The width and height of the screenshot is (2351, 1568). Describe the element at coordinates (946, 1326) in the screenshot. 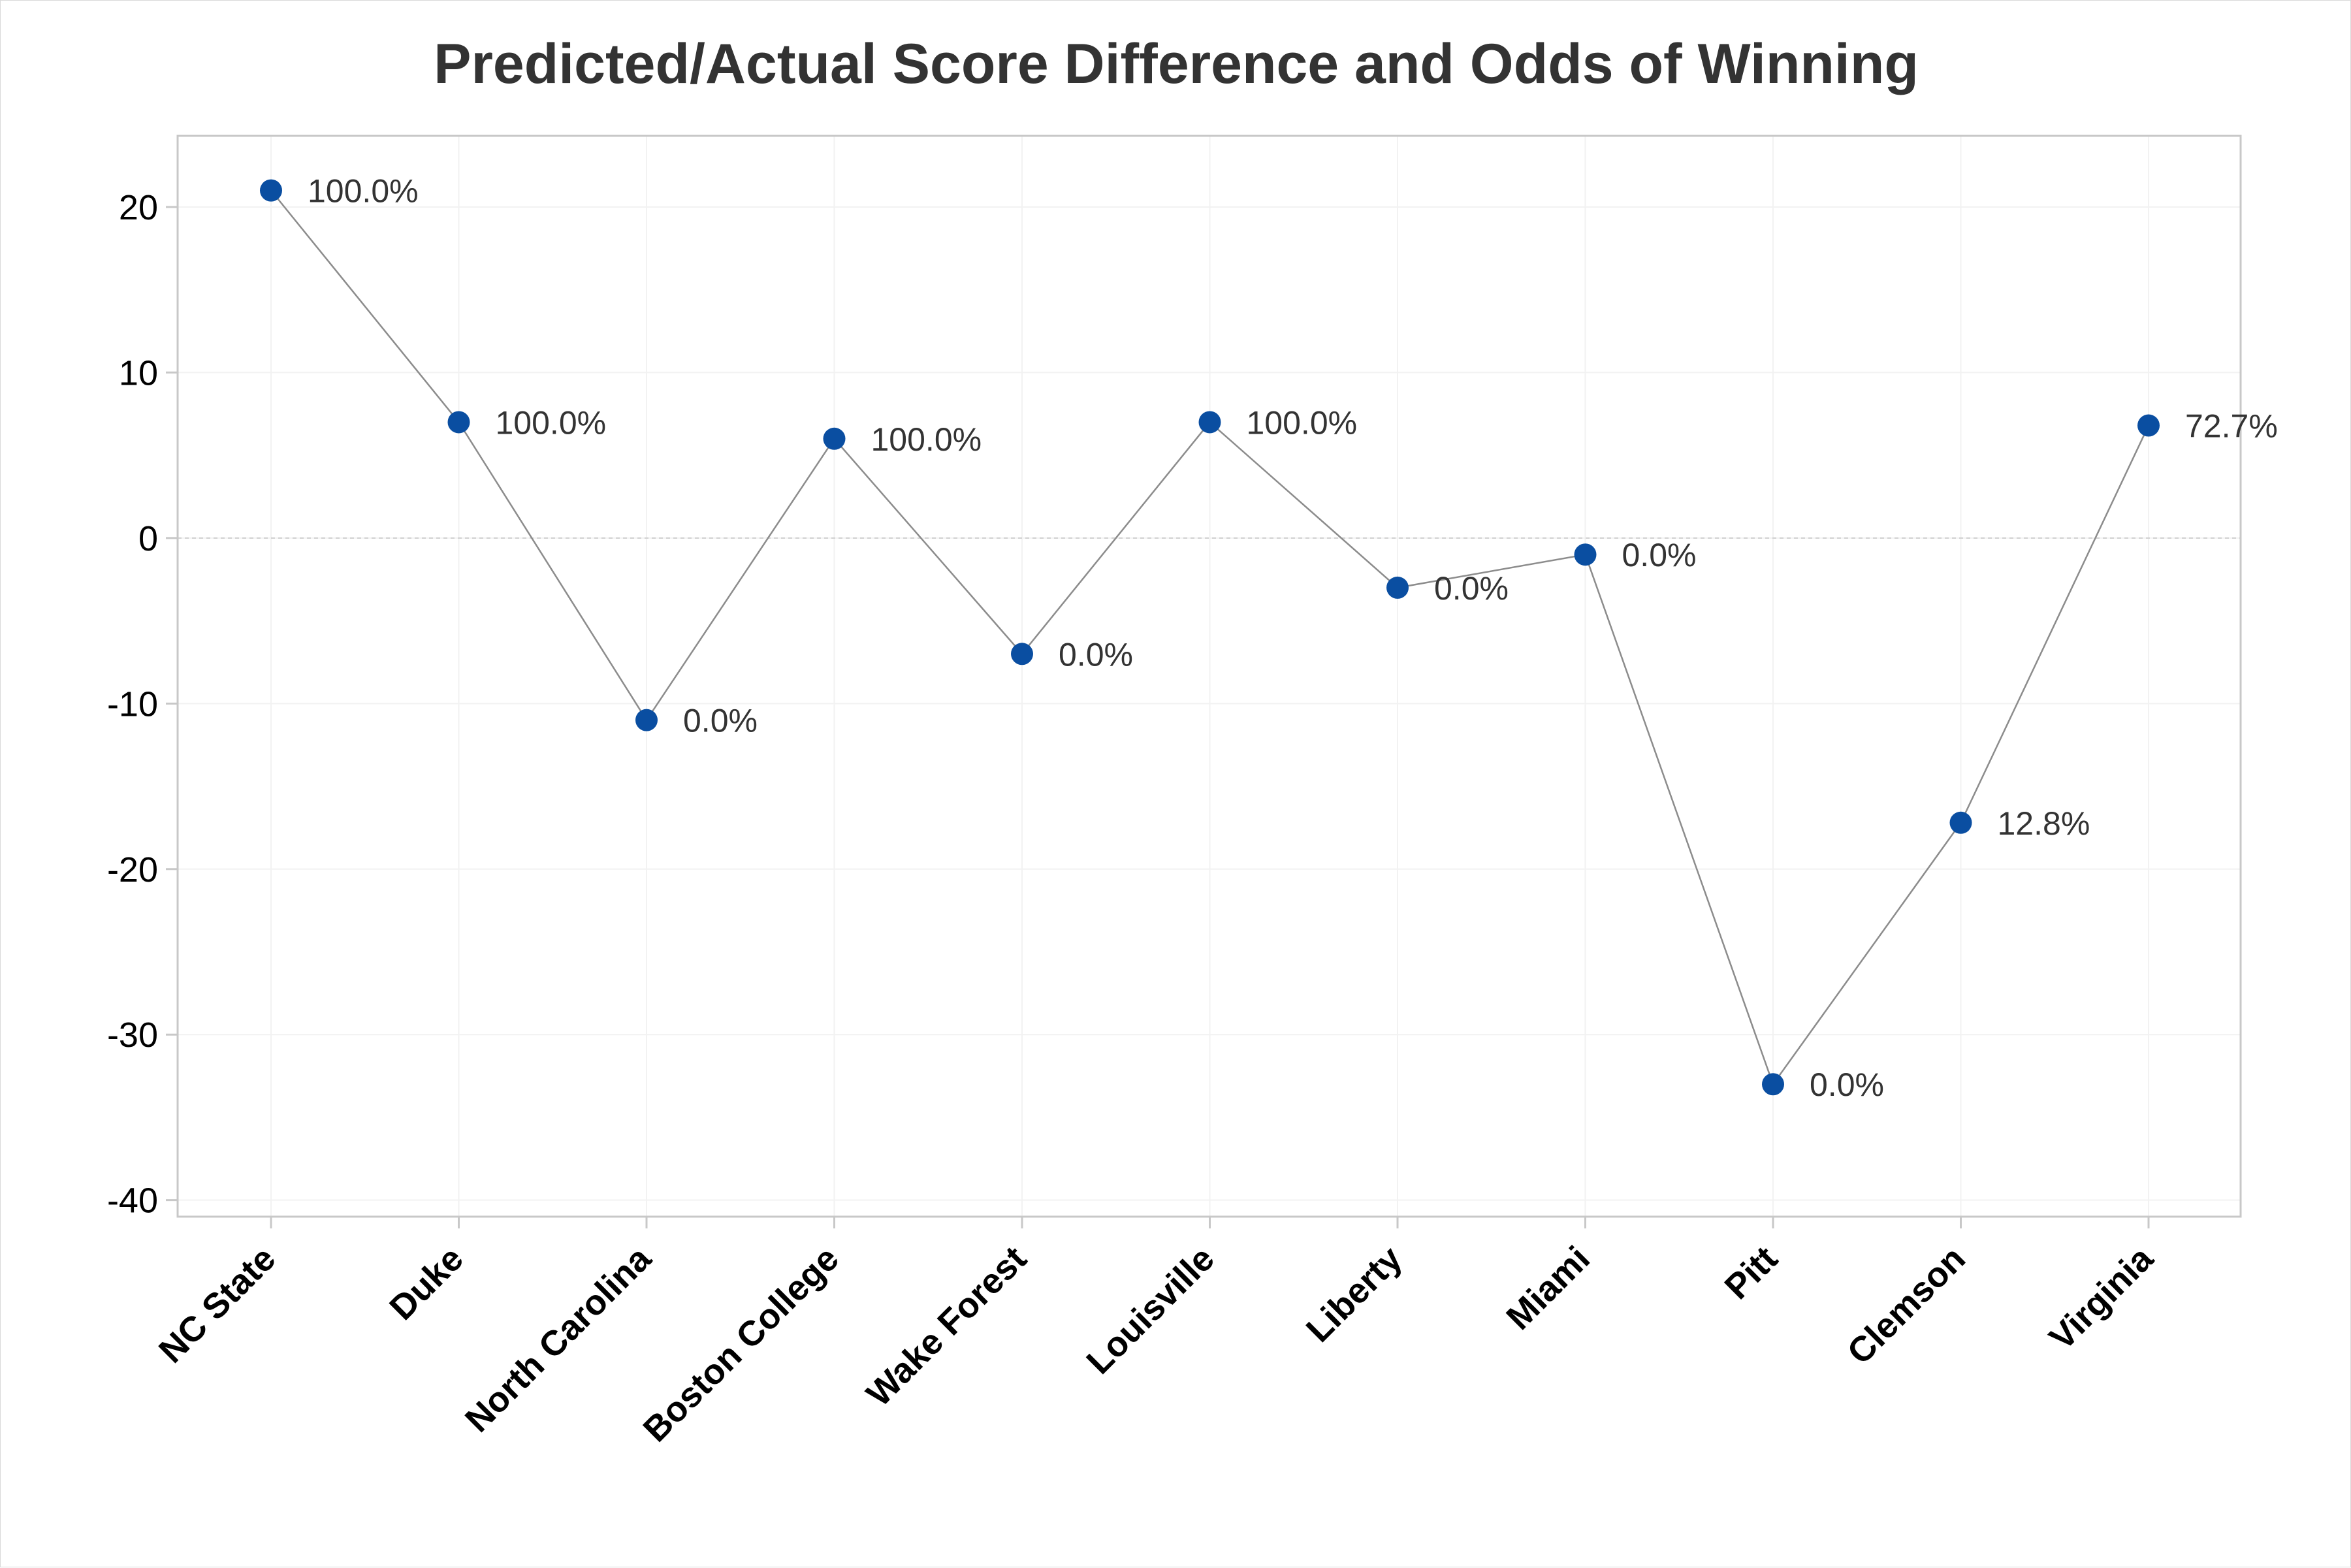

I see `x-tick-label: Wake Forest` at that location.